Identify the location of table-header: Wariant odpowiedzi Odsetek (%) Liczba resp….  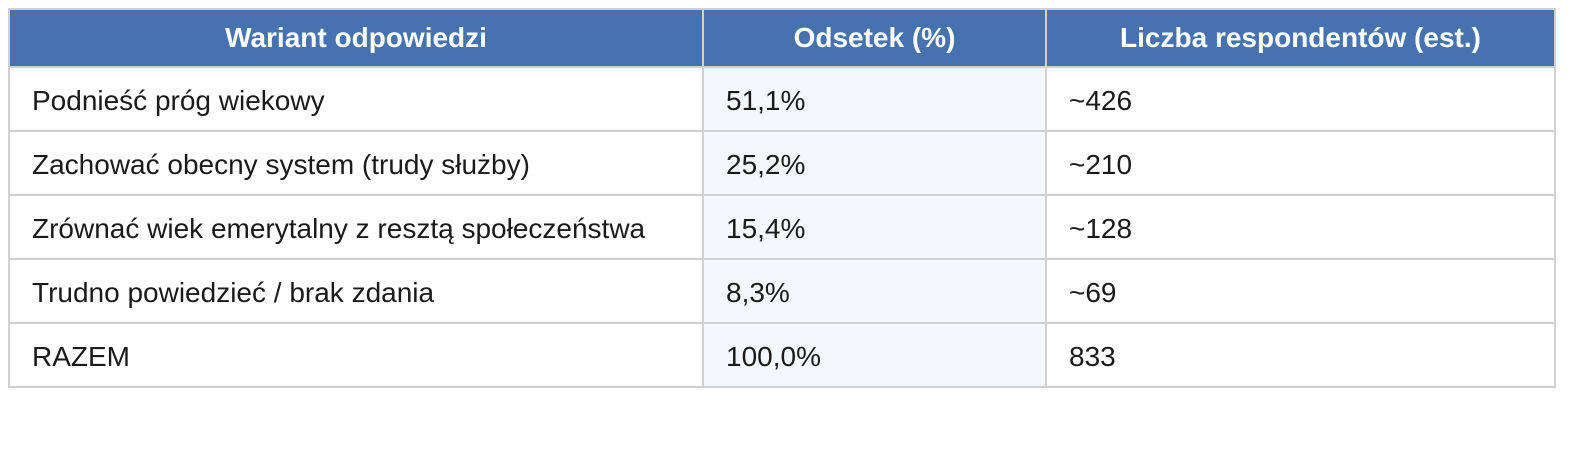
(782, 38).